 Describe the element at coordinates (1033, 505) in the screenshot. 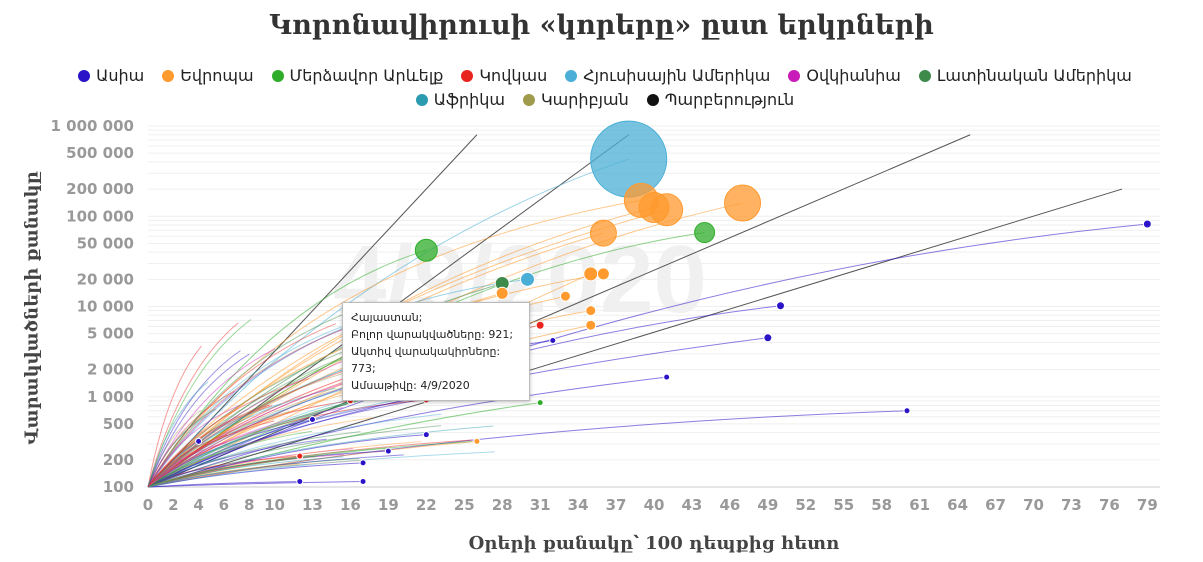

I see `x-tick-label: 70` at that location.